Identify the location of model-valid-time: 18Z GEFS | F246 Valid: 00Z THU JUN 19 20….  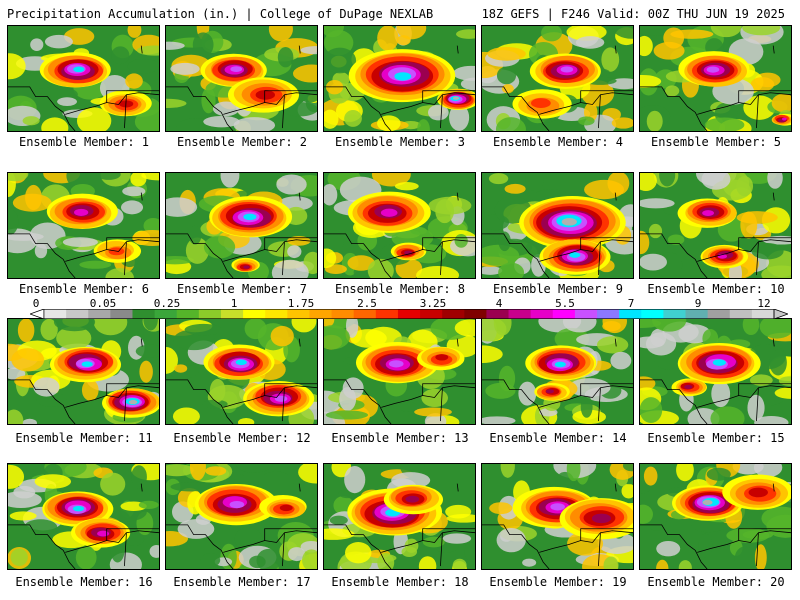
(633, 14).